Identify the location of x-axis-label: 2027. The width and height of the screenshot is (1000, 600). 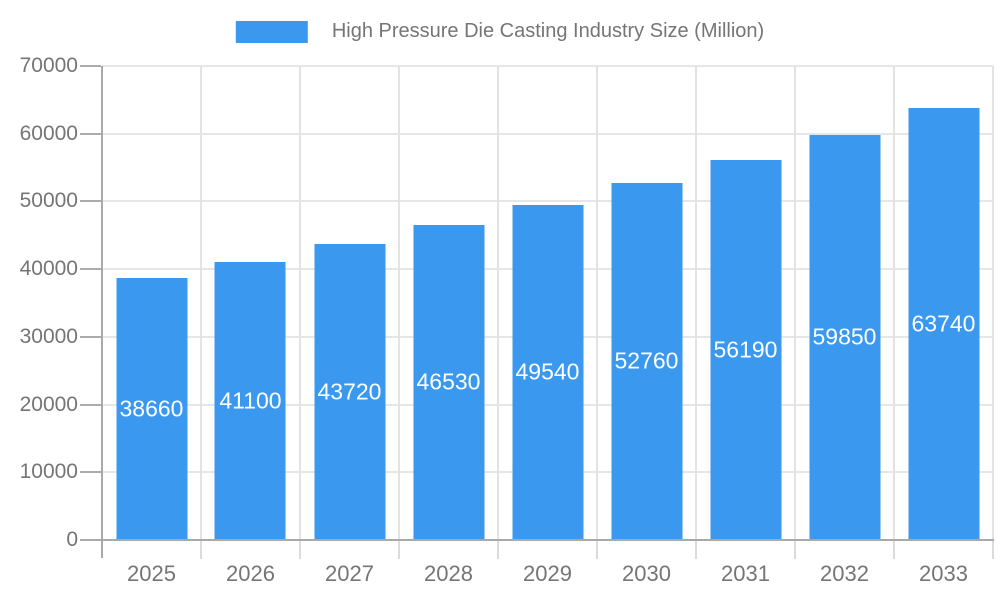
(349, 573).